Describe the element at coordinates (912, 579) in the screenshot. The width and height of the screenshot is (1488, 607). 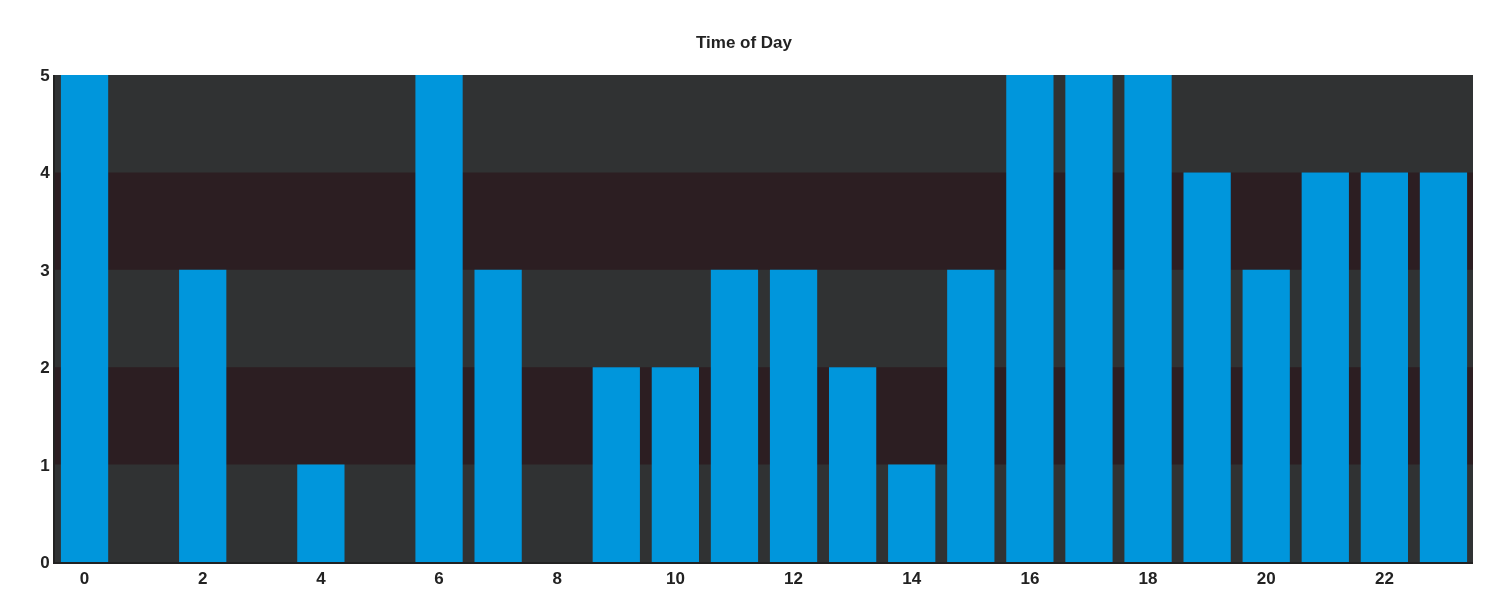
I see `x-tick-label: 14` at that location.